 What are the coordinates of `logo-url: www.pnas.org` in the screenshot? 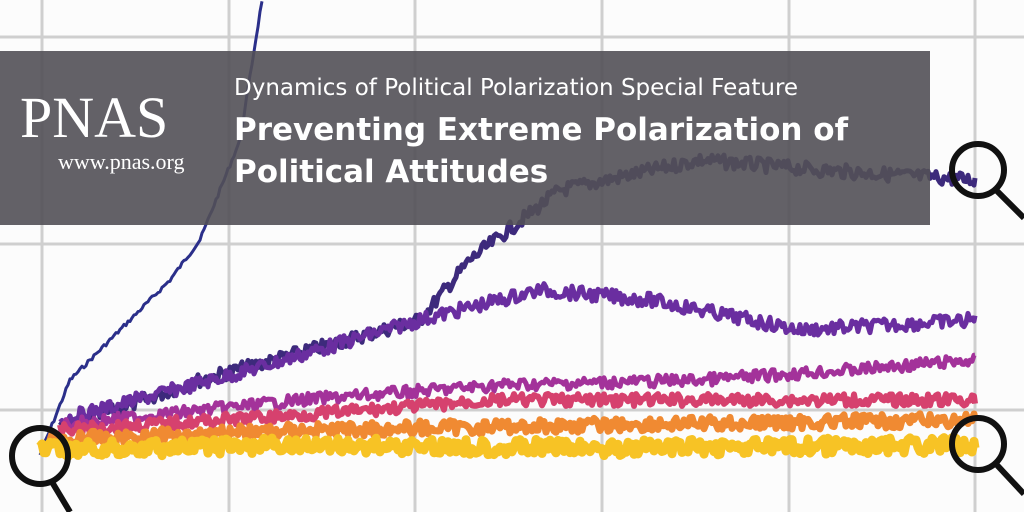 It's located at (121, 161).